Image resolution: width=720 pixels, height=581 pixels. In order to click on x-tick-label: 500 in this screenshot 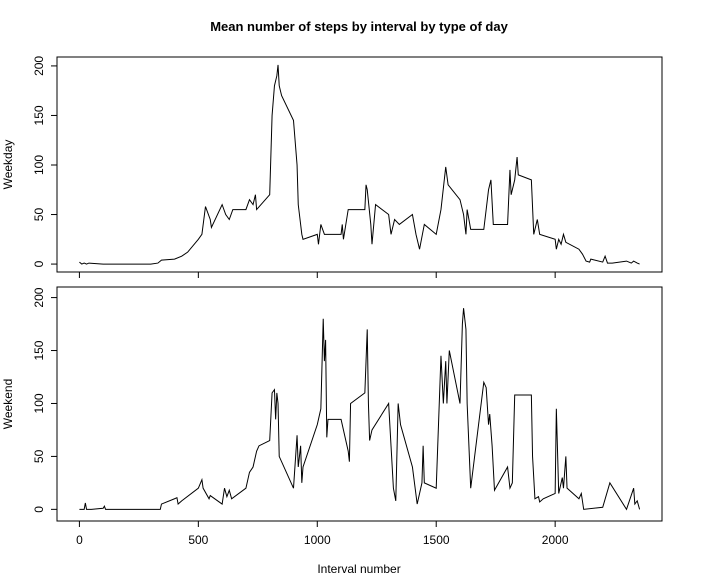, I will do `click(198, 540)`.